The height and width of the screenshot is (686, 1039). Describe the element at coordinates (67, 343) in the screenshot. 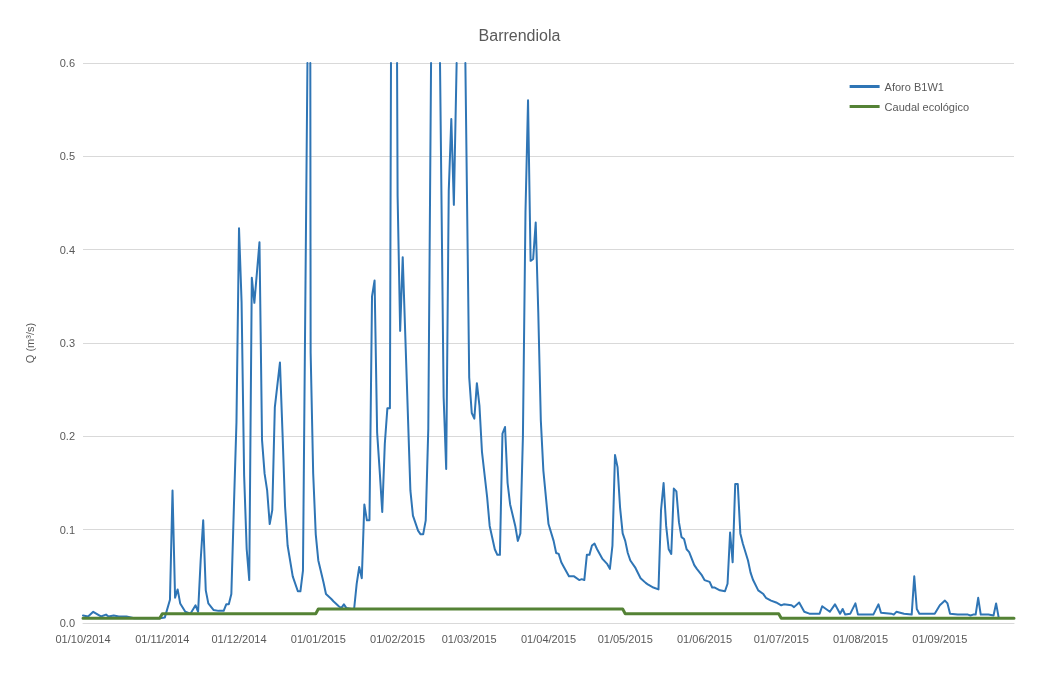

I see `y-tick-label: 0.3` at that location.